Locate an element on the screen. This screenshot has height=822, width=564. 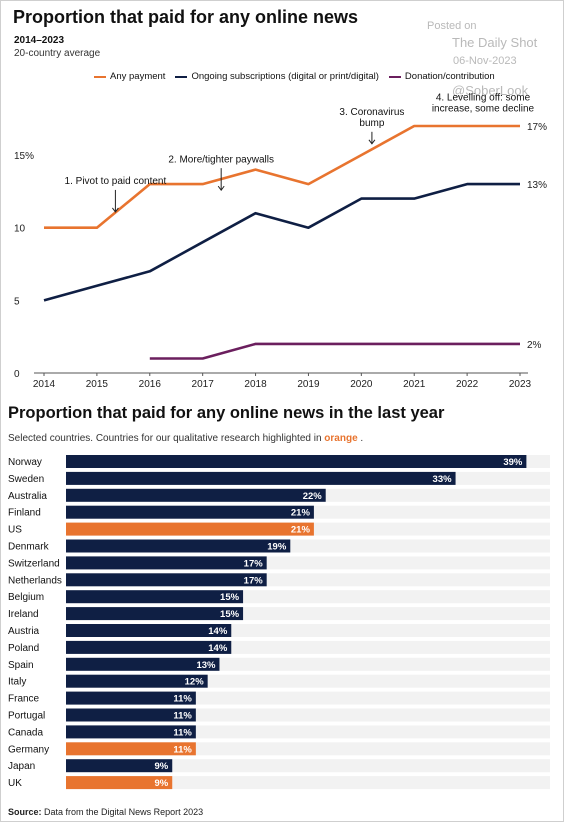
x-tick-label: 2020 is located at coordinates (361, 384).